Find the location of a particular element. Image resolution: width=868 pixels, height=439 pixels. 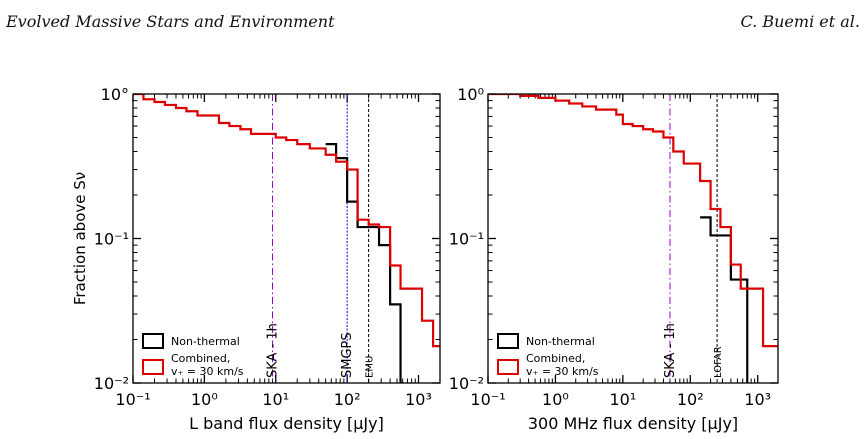

reference-line-label: LOFAR is located at coordinates (718, 362).